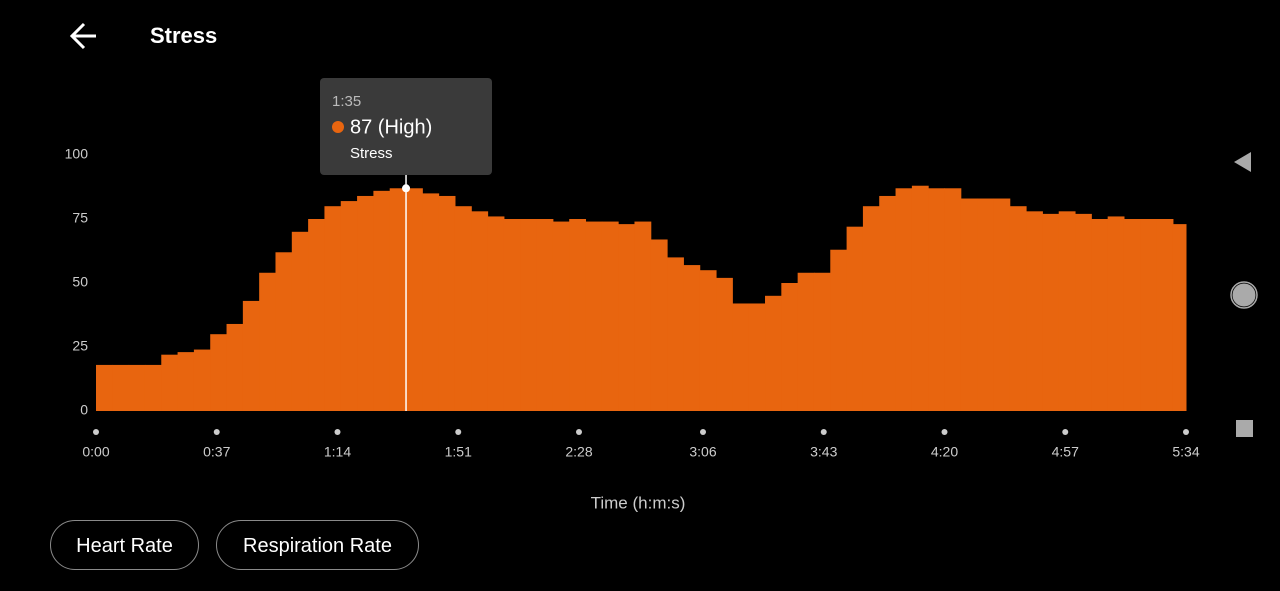 The height and width of the screenshot is (591, 1280). Describe the element at coordinates (823, 452) in the screenshot. I see `x-tick-label: 3:43` at that location.